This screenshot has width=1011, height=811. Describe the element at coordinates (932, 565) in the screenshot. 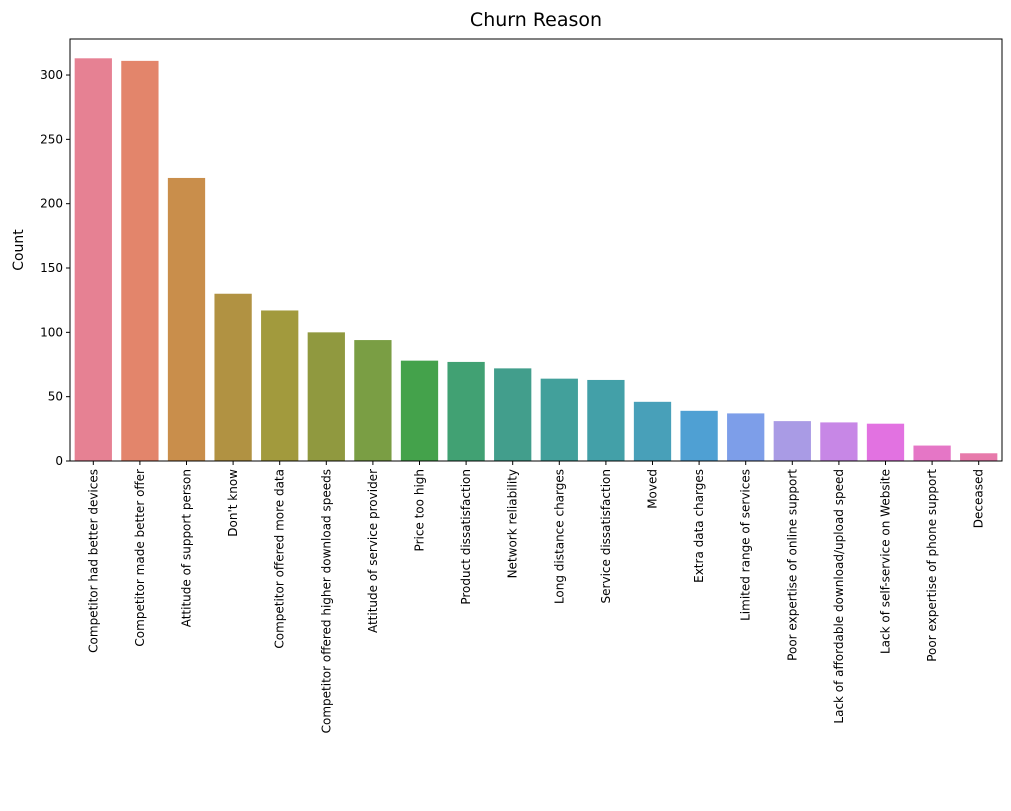

I see `x-tick-label: Poor expertise of phone support` at that location.